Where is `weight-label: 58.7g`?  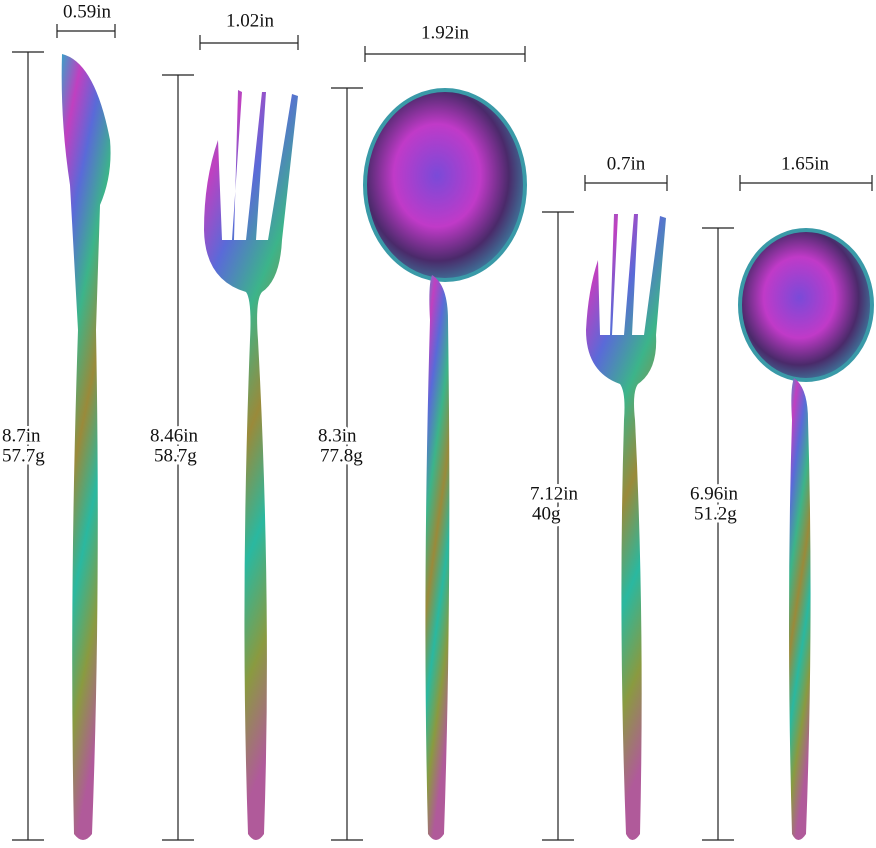 weight-label: 58.7g is located at coordinates (175, 455).